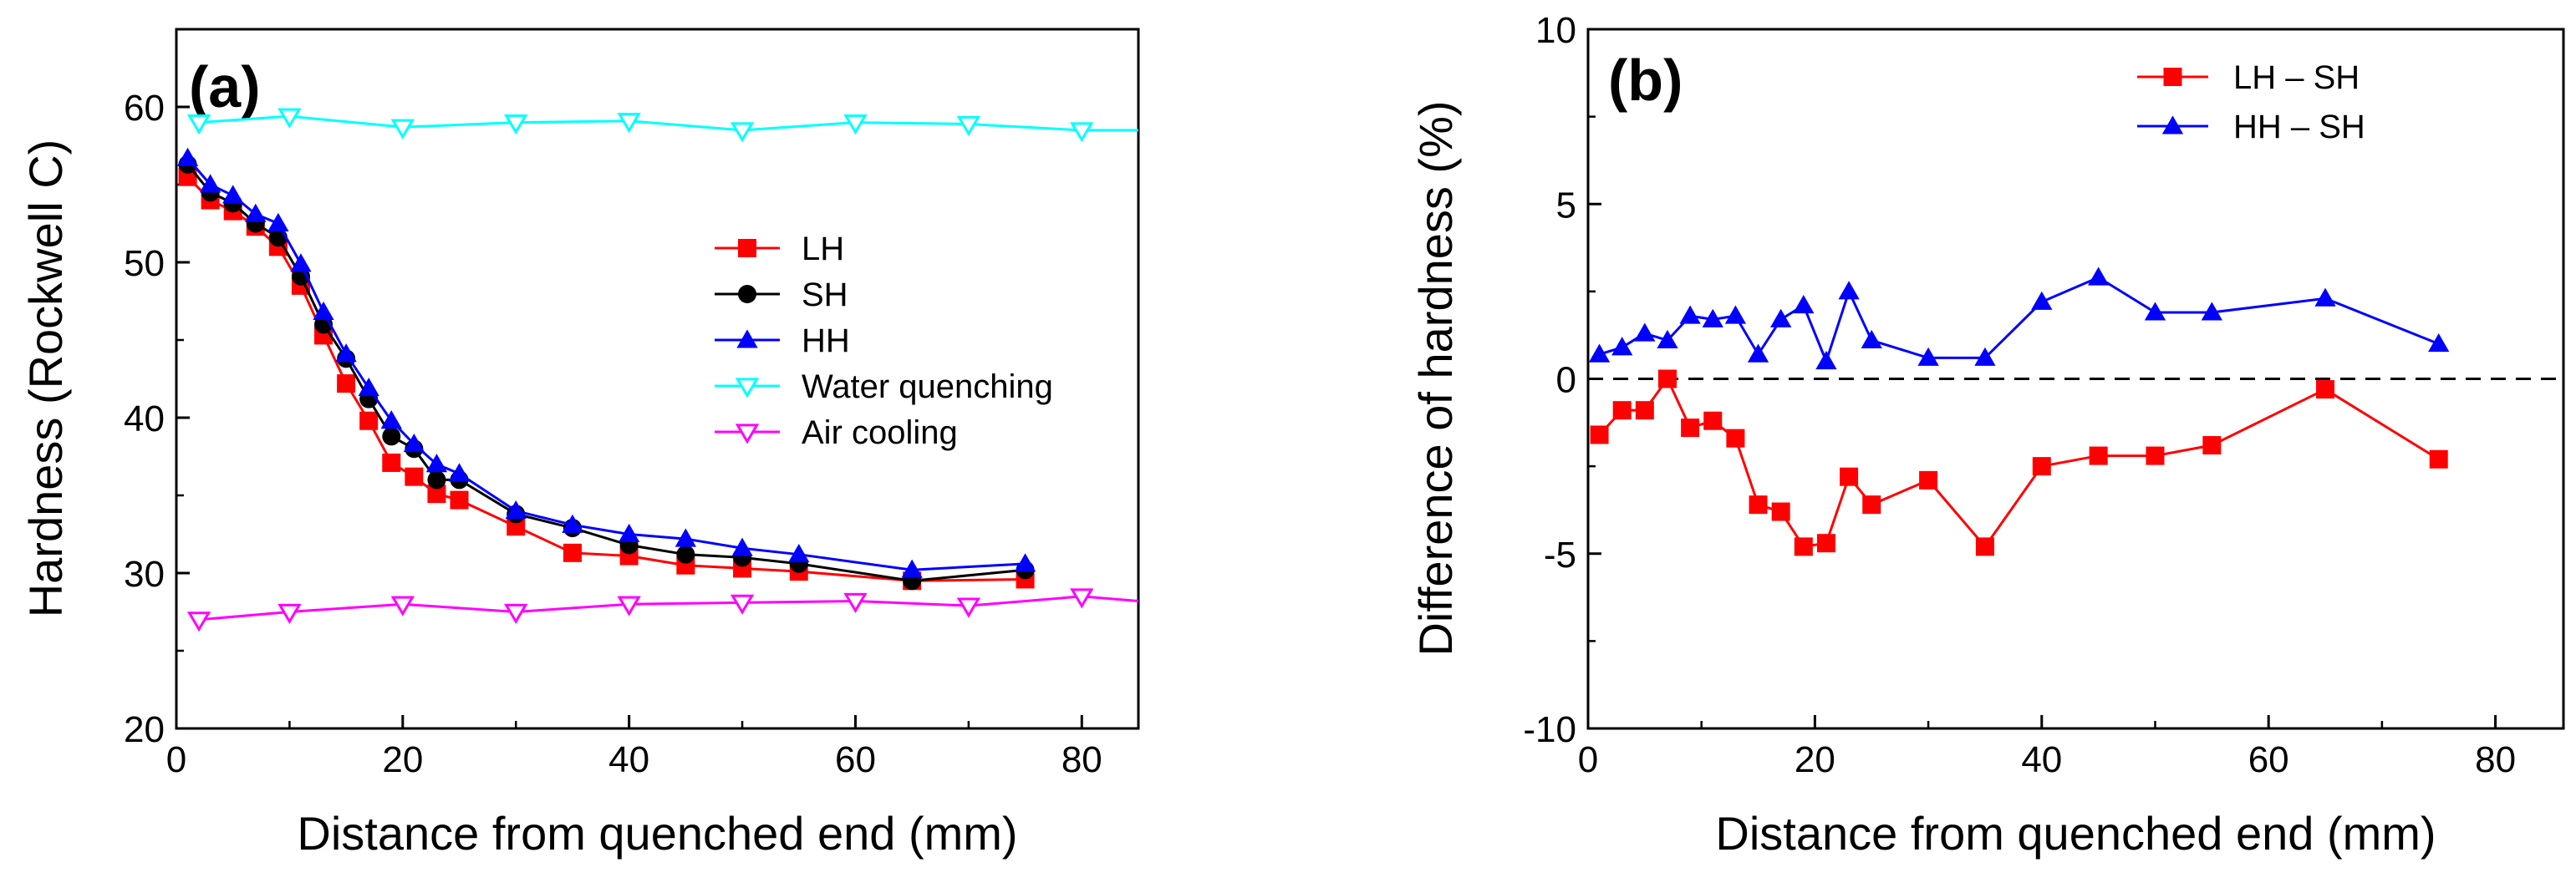 This screenshot has width=2576, height=888. I want to click on b-series-line-hh-sh, so click(2019, 320).